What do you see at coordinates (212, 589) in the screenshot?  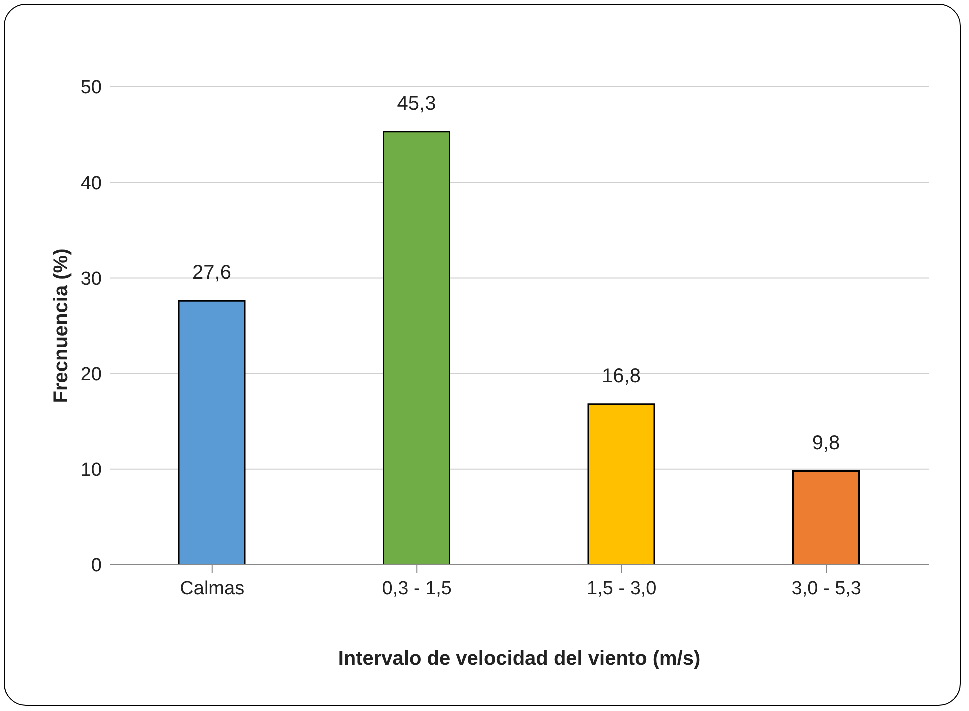 I see `x-tick-label: Calmas` at bounding box center [212, 589].